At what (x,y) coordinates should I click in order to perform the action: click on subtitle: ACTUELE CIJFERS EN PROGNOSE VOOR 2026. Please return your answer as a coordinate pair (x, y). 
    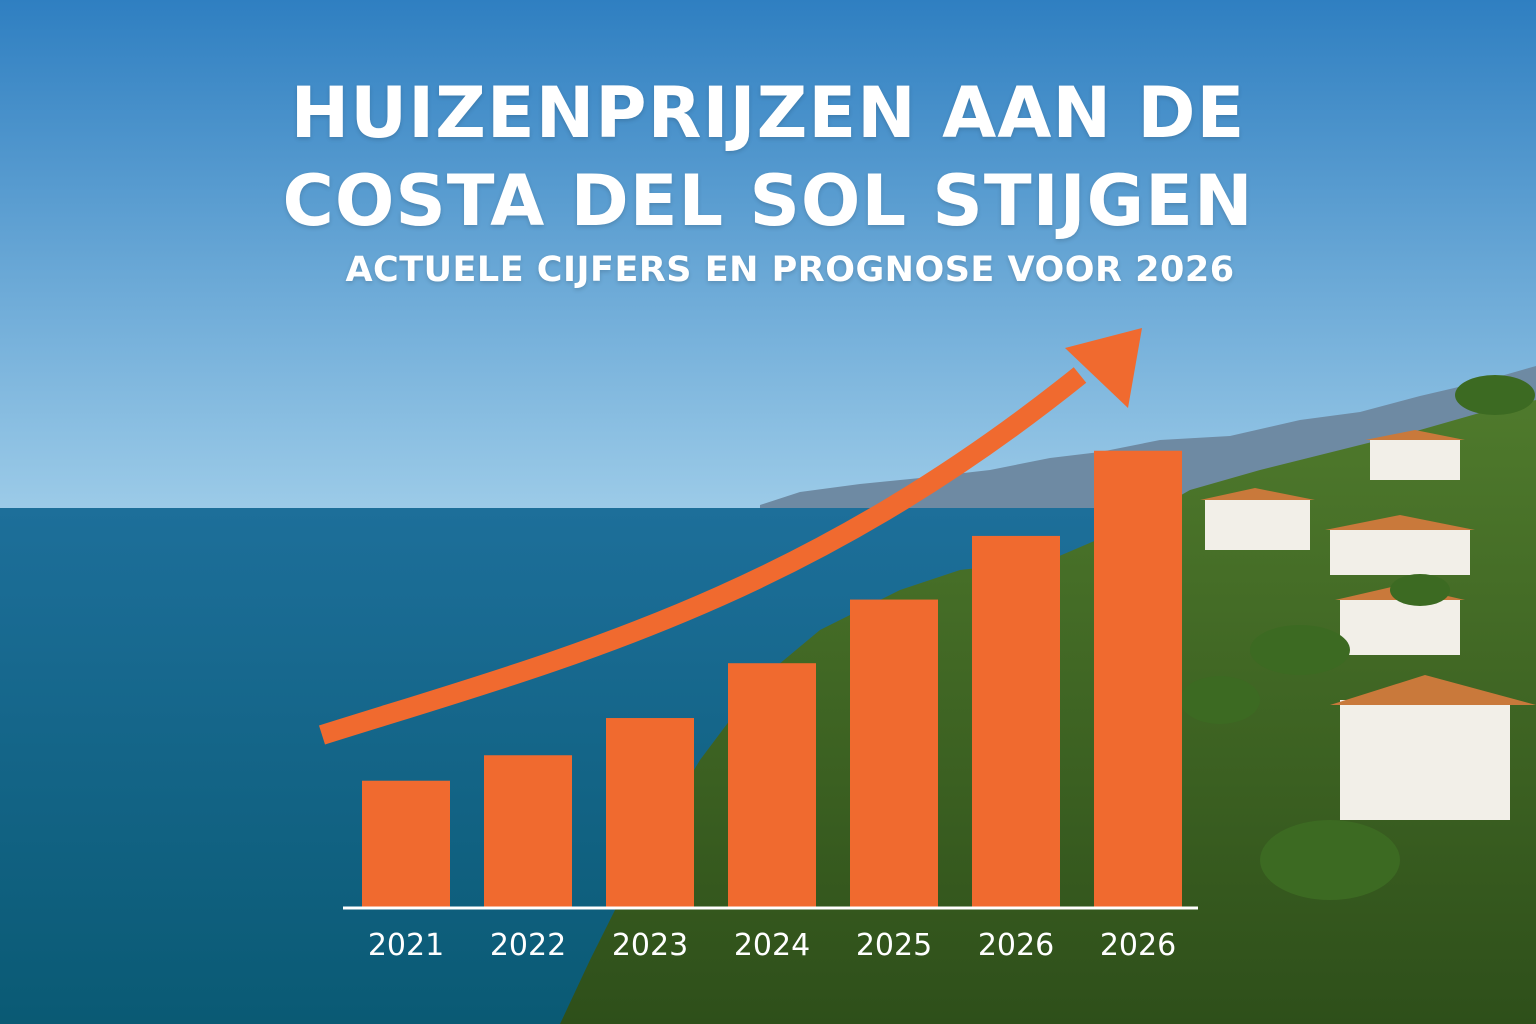
    Looking at the image, I should click on (790, 270).